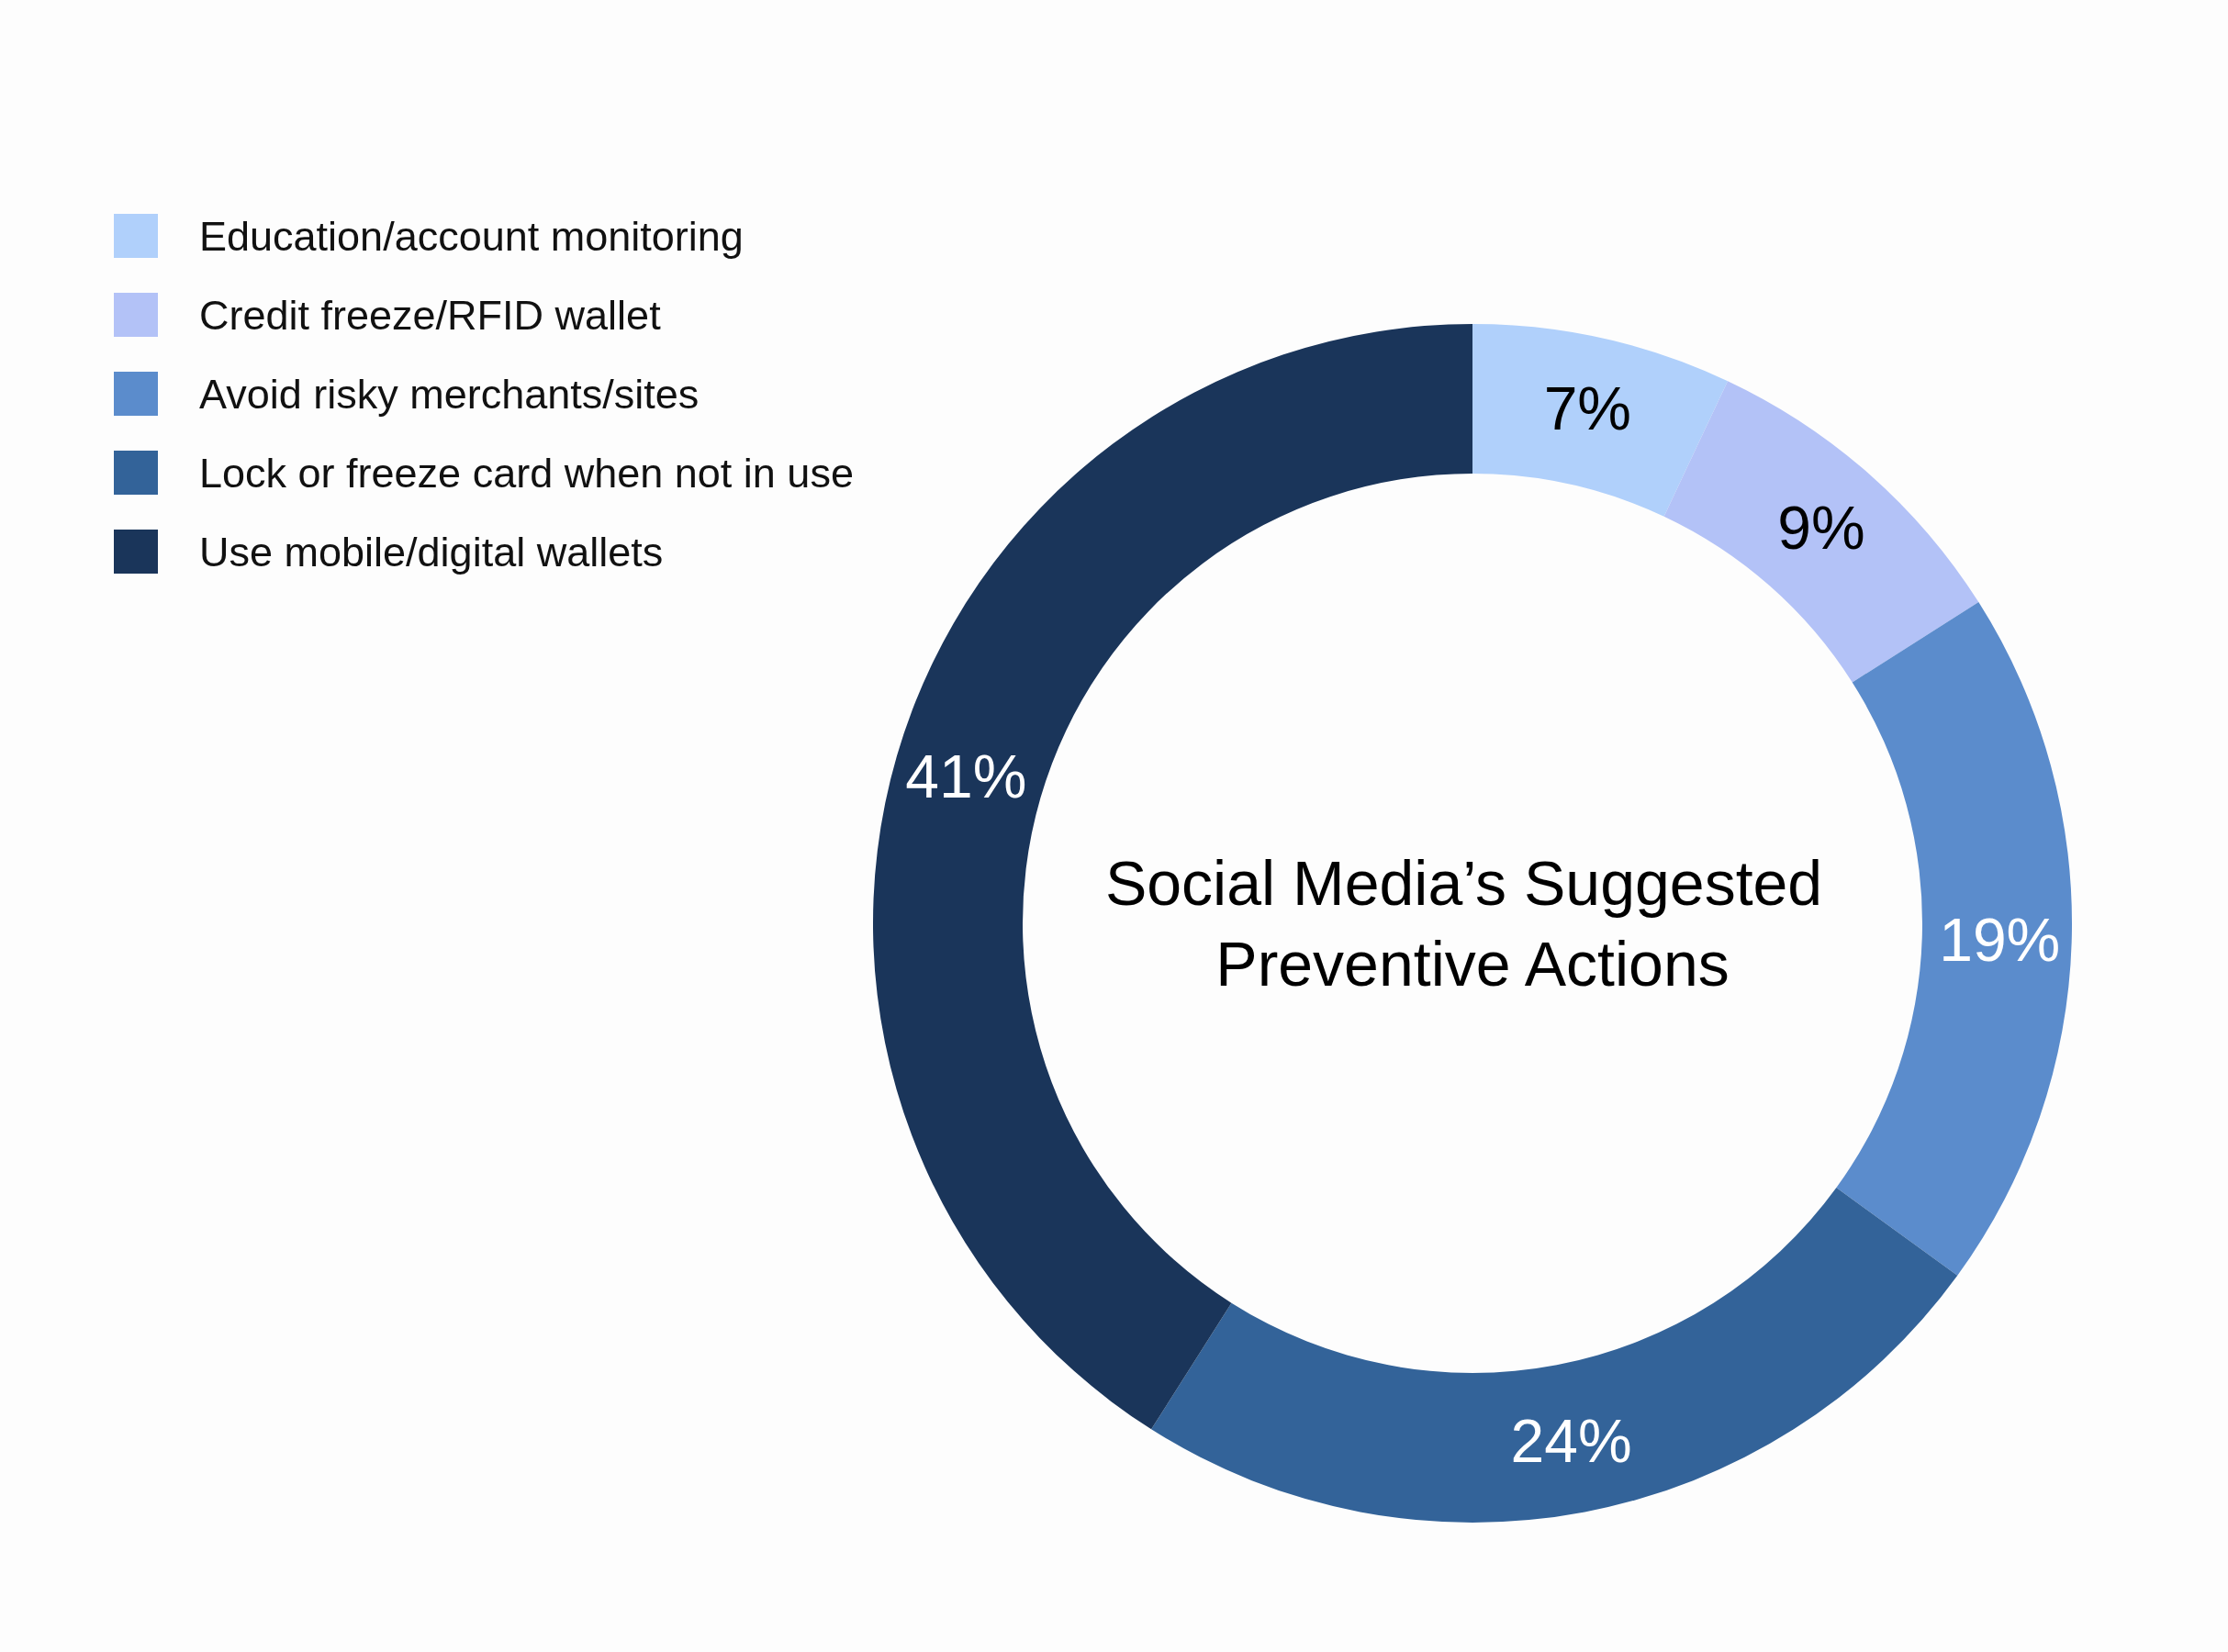 The width and height of the screenshot is (2228, 1652). I want to click on data-label: 9%, so click(1821, 528).